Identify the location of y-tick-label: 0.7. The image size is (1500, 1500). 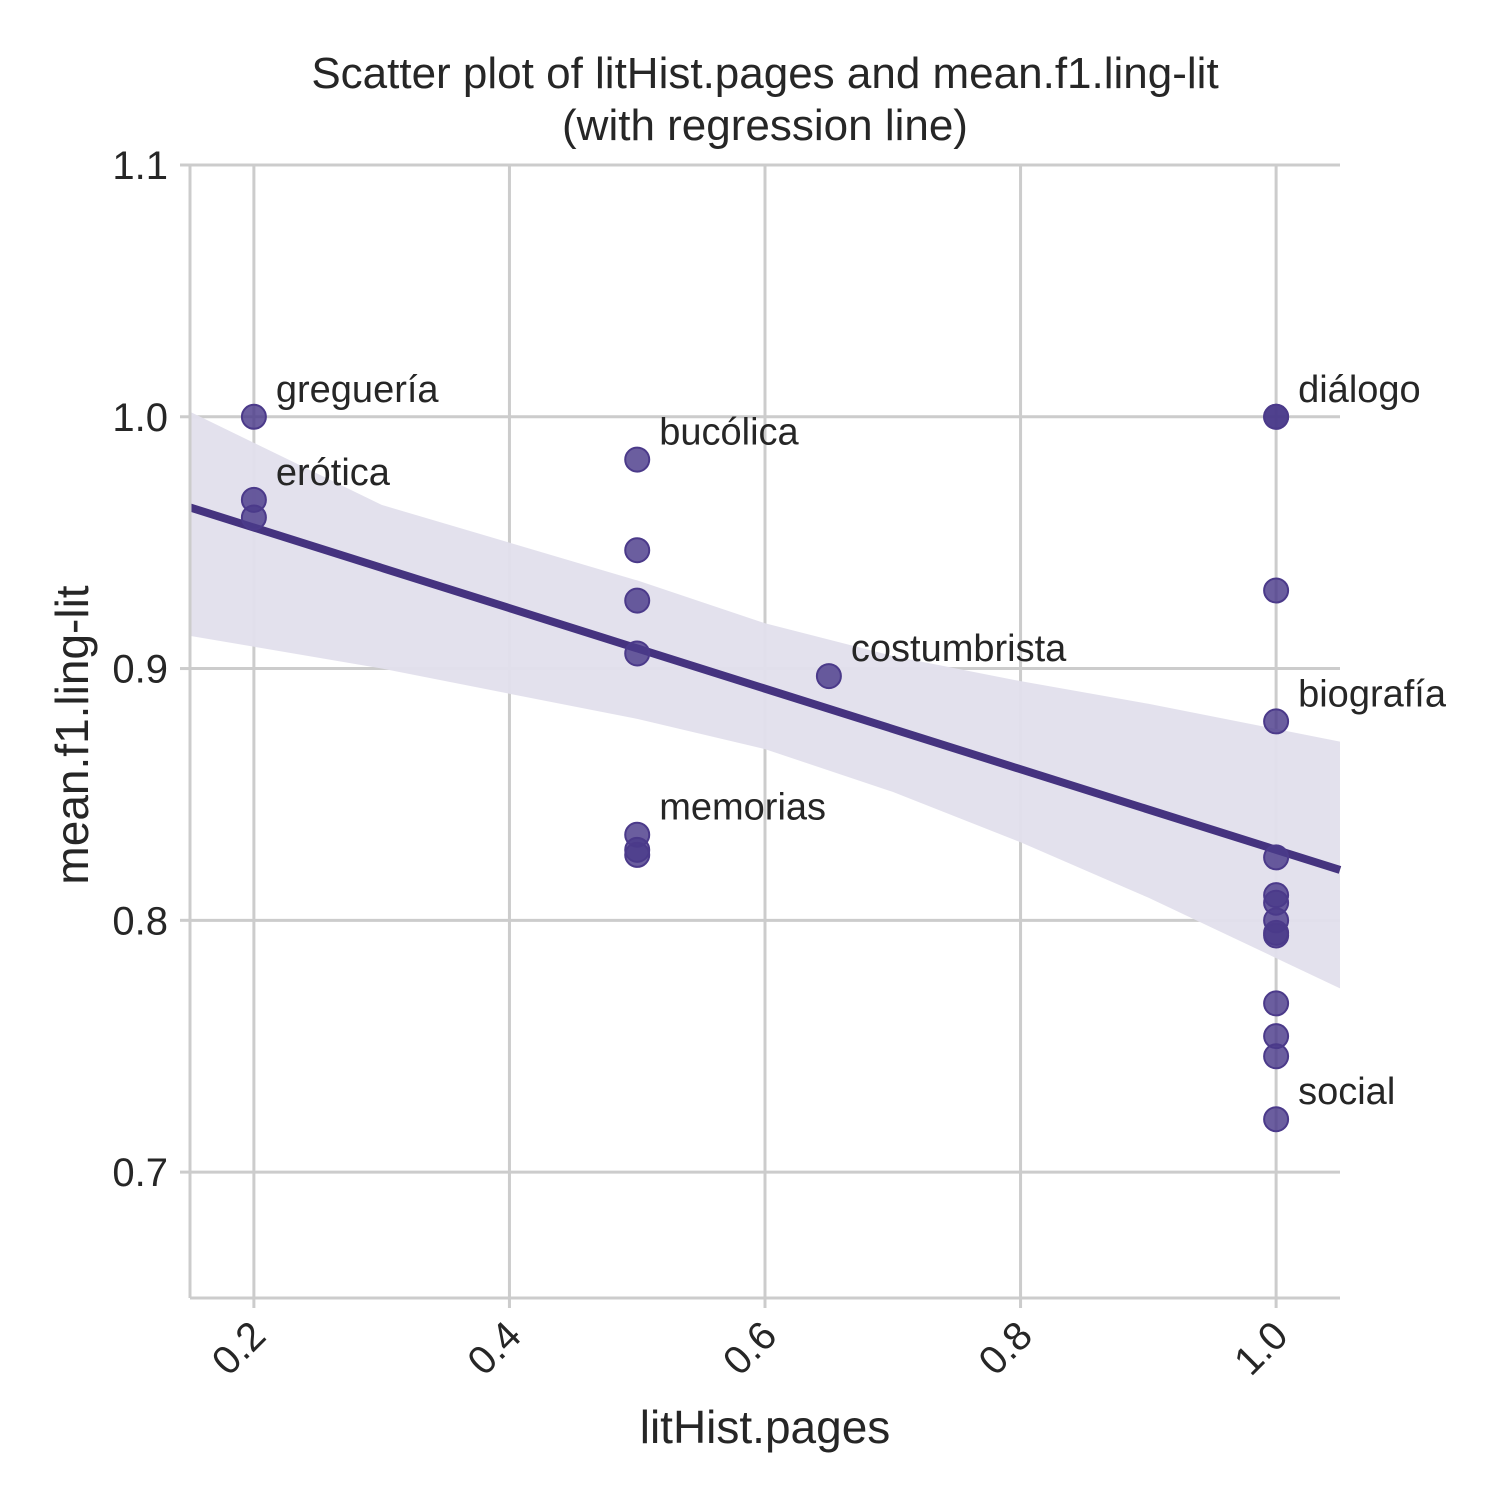
(140, 1173).